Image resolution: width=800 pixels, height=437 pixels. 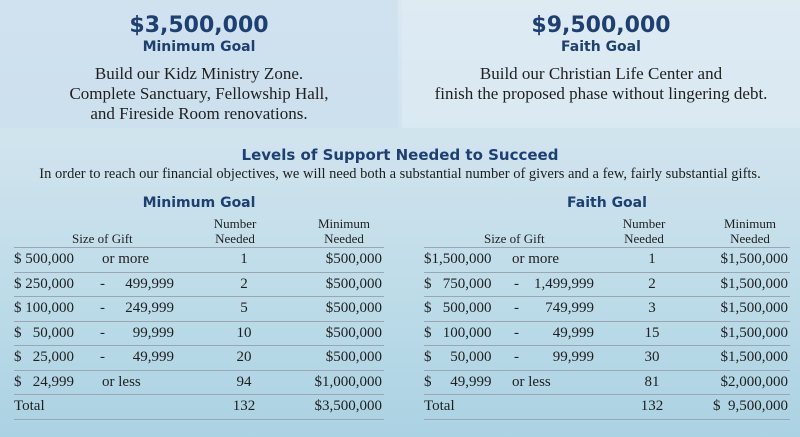 I want to click on table-row: $ 500,000 or more 1 $500,000, so click(x=199, y=260).